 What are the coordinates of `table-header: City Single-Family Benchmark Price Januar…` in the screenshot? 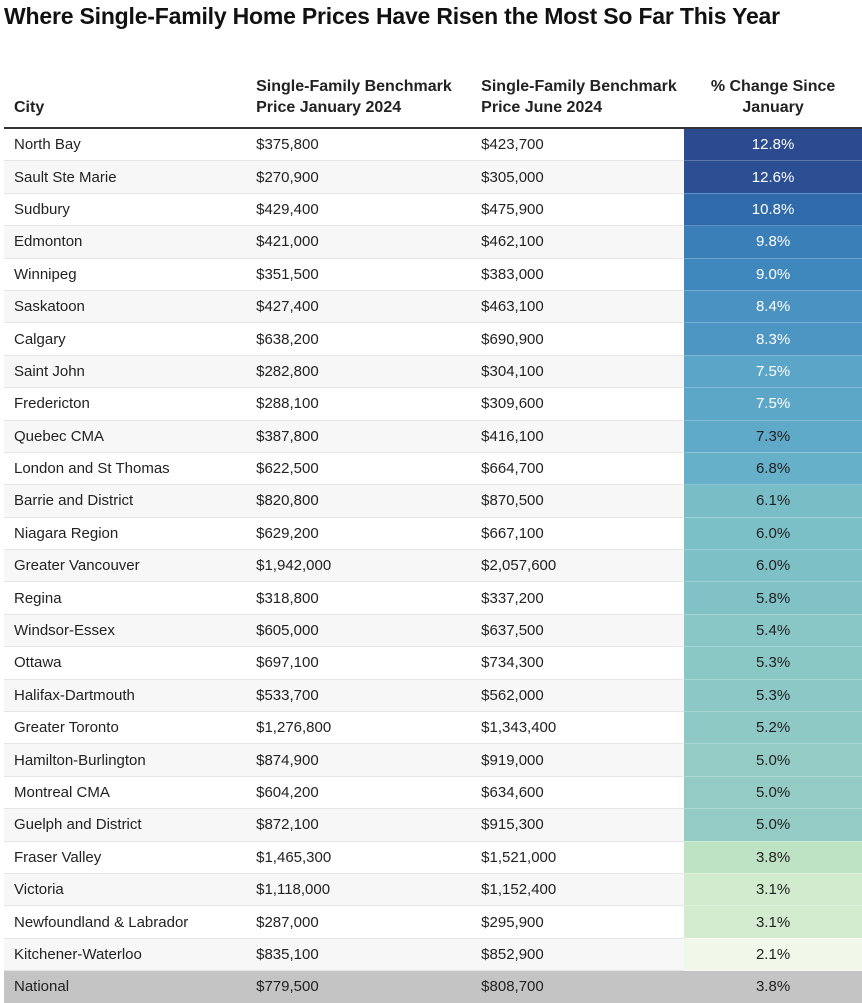 It's located at (433, 92).